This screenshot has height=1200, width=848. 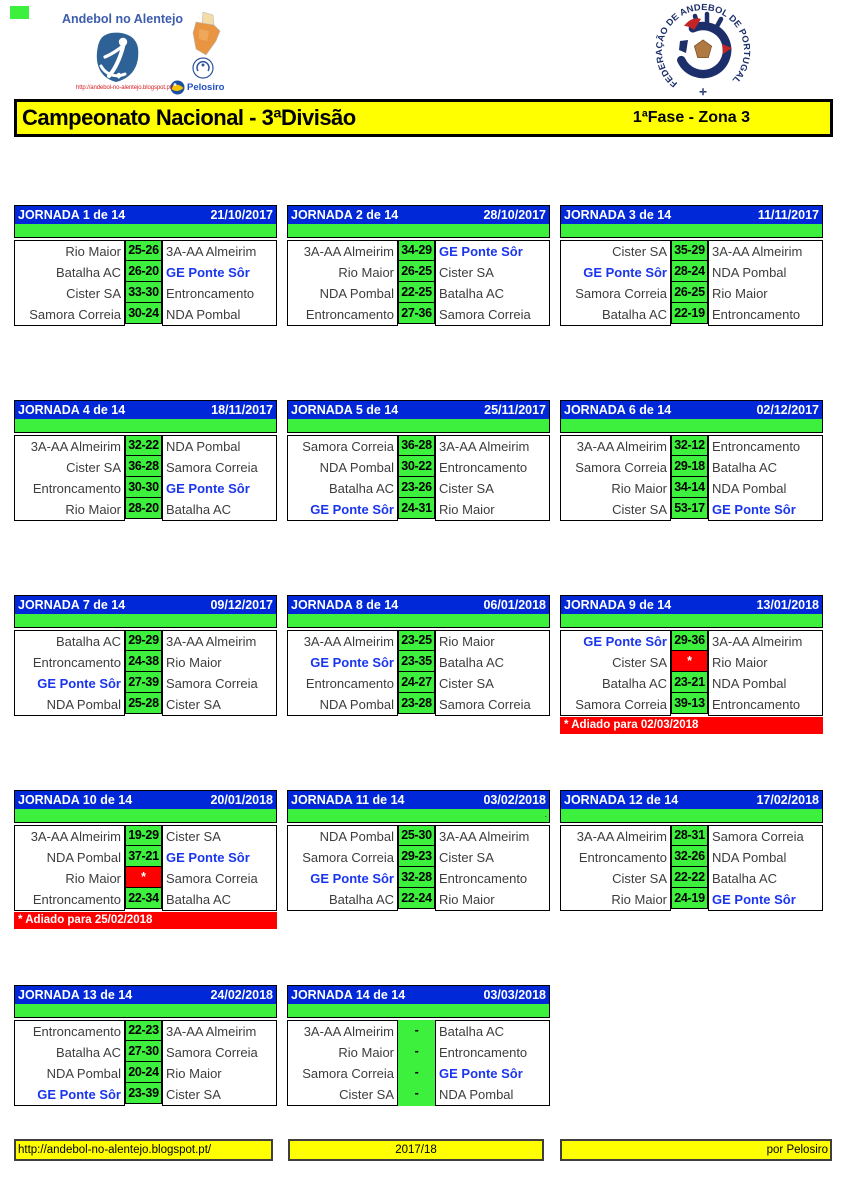 I want to click on score-column: - - - -, so click(x=416, y=1063).